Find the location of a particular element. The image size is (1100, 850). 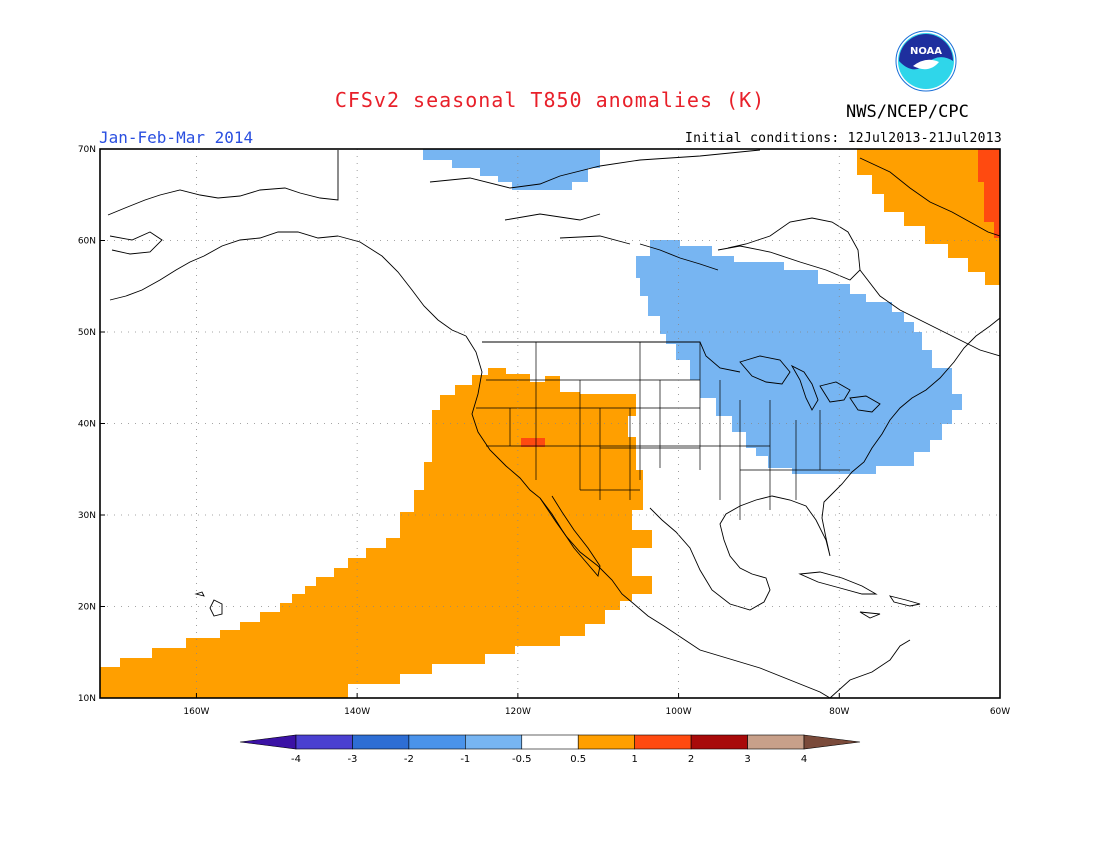

gulf-coast is located at coordinates (824, 464).